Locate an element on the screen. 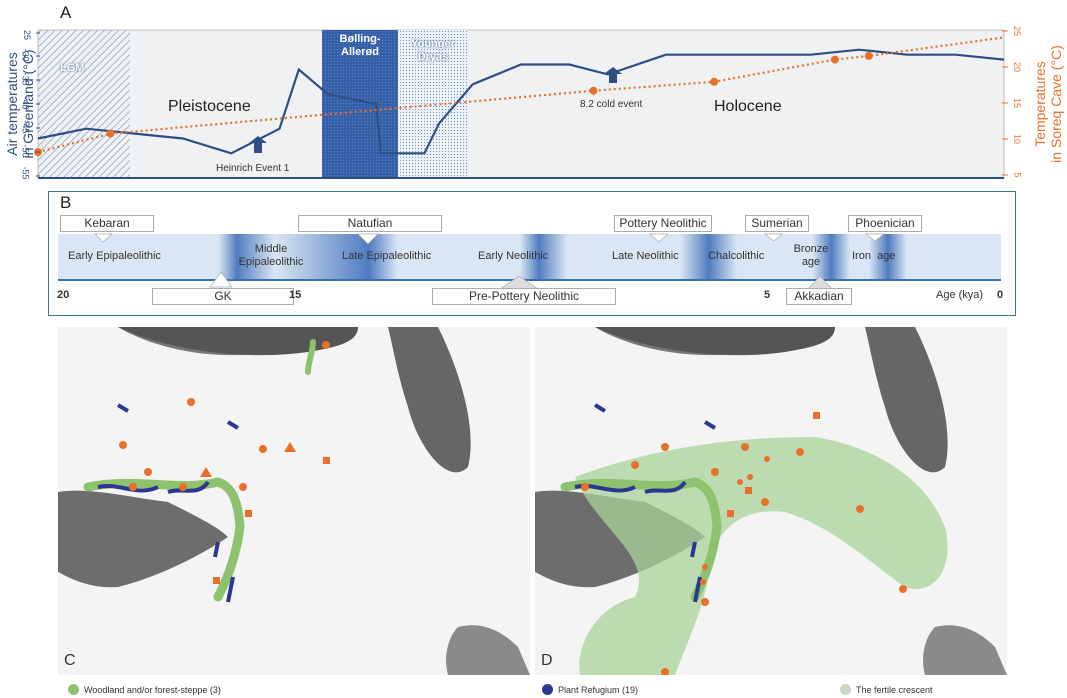  middle-epi-line-1: Middle is located at coordinates (271, 249).